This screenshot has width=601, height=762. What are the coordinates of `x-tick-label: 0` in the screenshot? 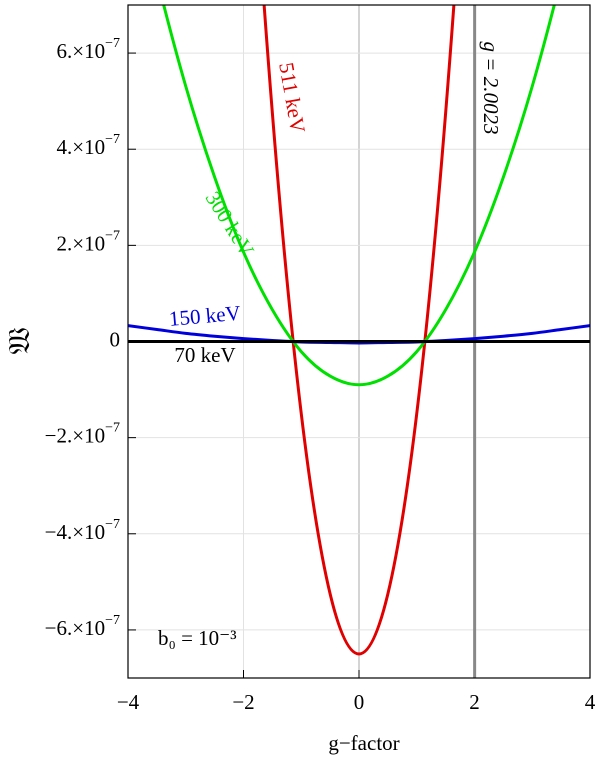 It's located at (359, 702).